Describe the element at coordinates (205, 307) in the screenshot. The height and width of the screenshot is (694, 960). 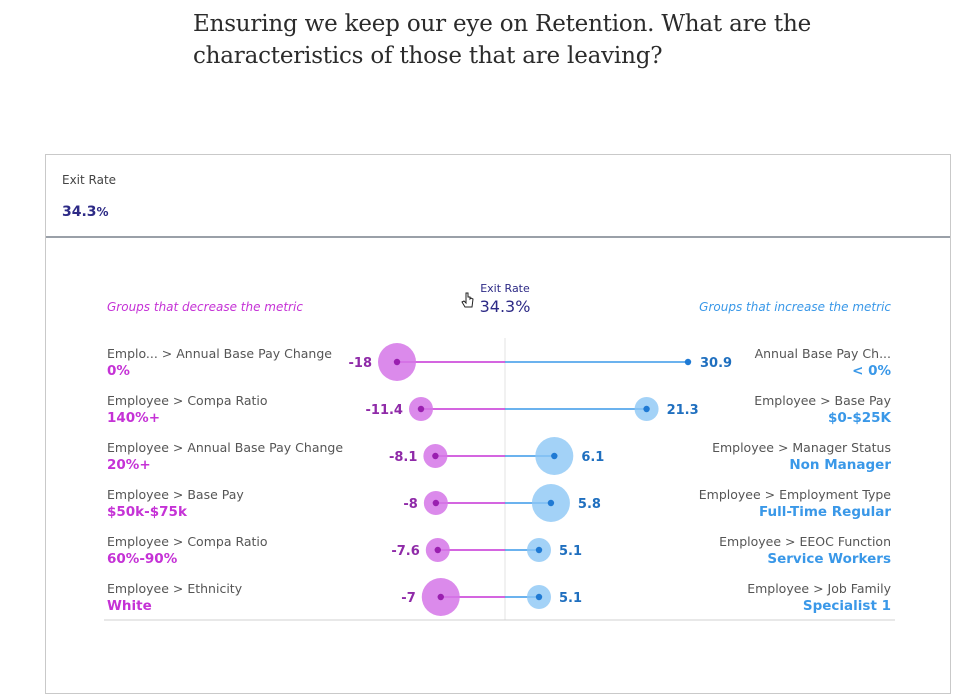
I see `left-header: Groups that decrease the metric` at that location.